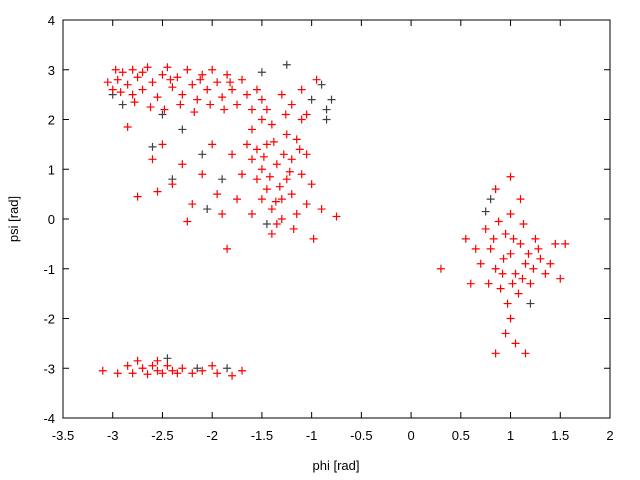 The width and height of the screenshot is (640, 480). What do you see at coordinates (262, 435) in the screenshot?
I see `x-tick-label: -1.5` at bounding box center [262, 435].